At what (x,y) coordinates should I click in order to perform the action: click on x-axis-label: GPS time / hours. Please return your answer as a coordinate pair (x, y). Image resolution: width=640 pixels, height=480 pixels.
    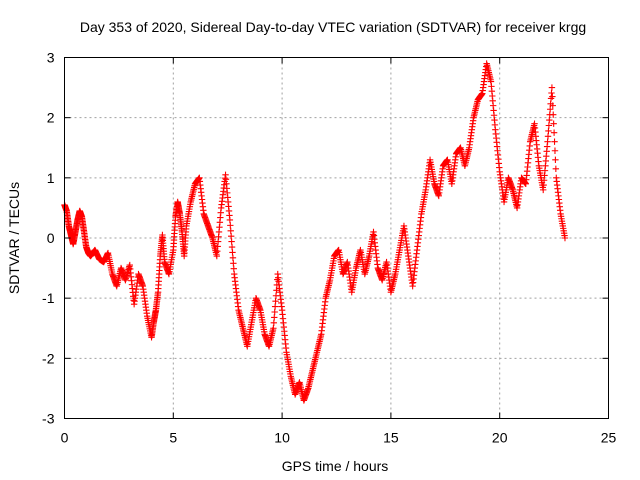
    Looking at the image, I should click on (335, 466).